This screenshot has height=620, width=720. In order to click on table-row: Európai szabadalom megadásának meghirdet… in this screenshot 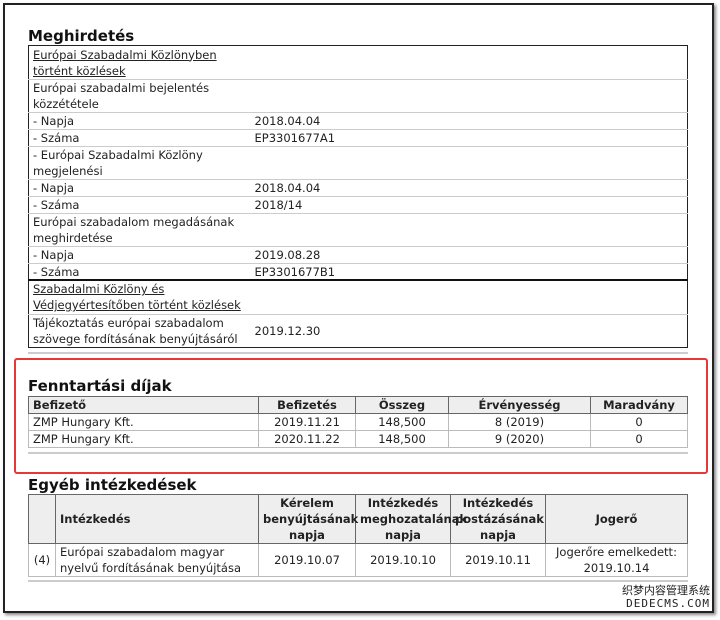, I will do `click(358, 230)`.